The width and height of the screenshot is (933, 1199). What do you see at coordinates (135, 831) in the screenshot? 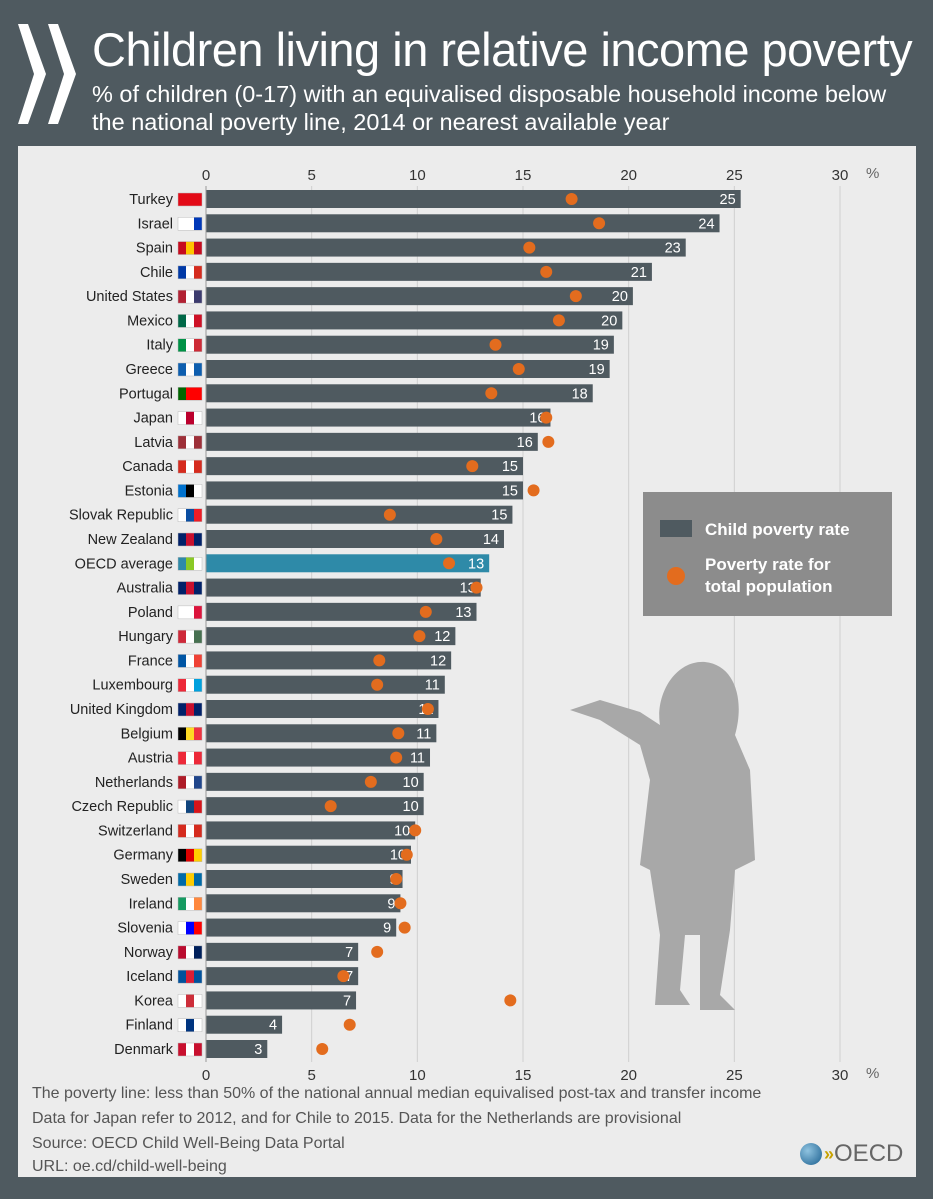
I see `category-label: Switzerland` at bounding box center [135, 831].